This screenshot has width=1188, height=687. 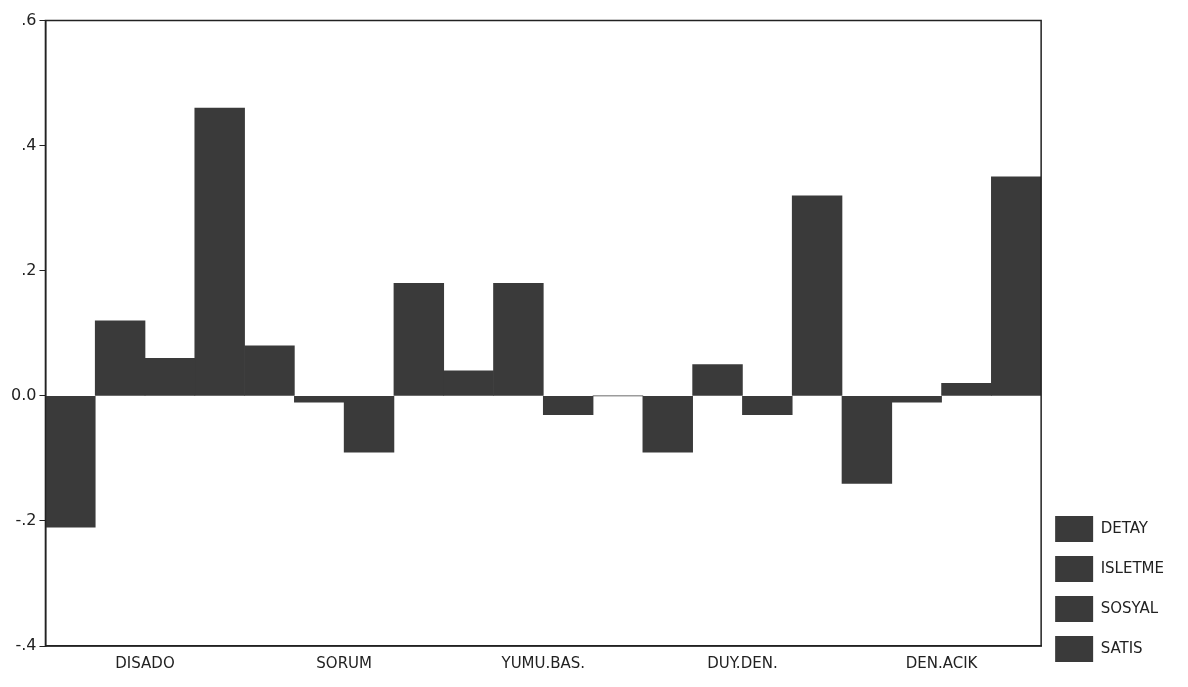 I want to click on x-tick-label: DISADO, so click(x=145, y=662).